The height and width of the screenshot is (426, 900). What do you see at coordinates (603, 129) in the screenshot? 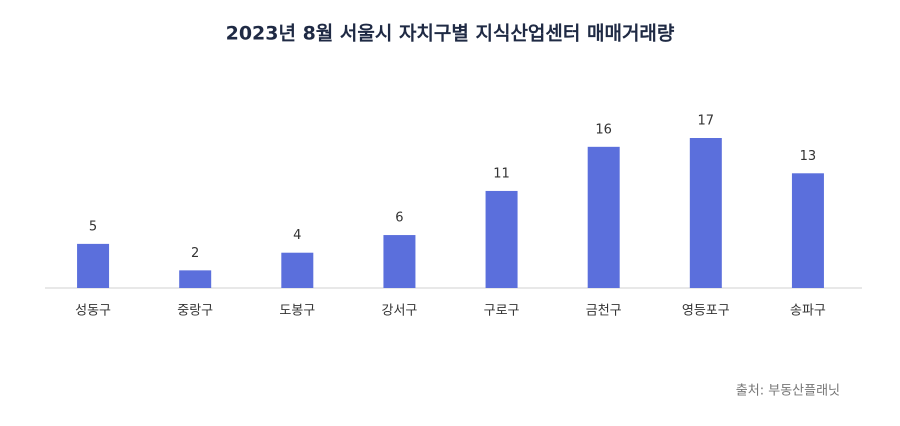
I see `data-label: 16` at bounding box center [603, 129].